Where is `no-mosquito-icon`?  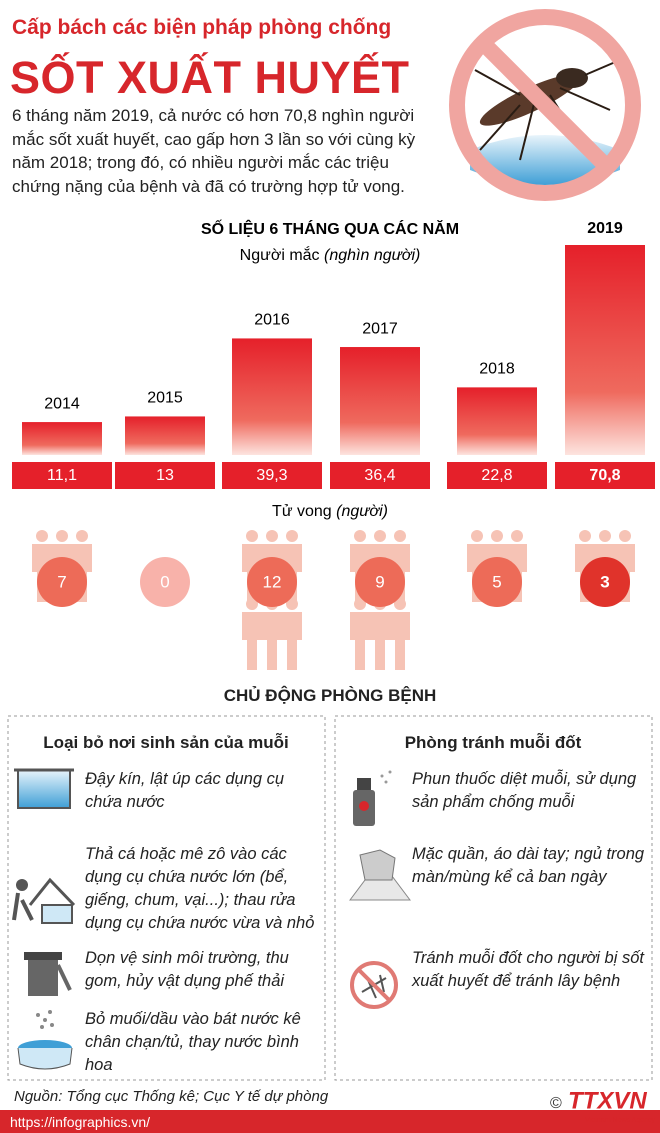 no-mosquito-icon is located at coordinates (374, 985).